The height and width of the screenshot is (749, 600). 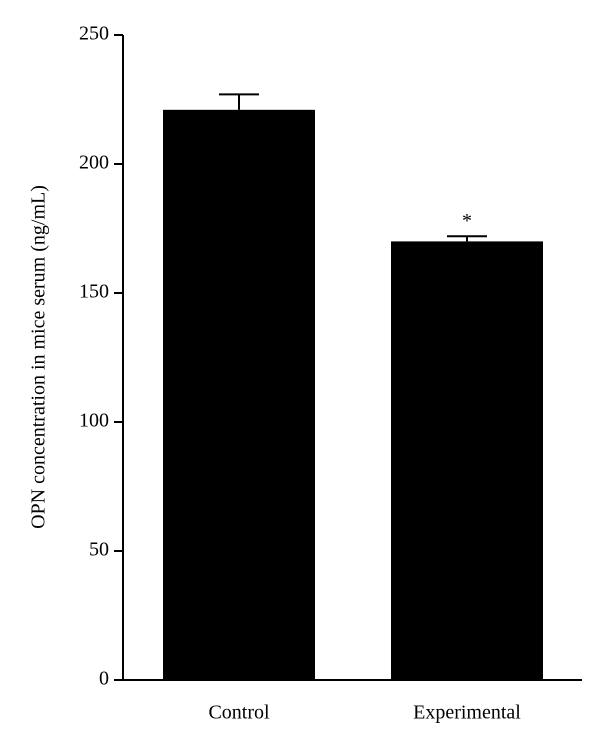 What do you see at coordinates (94, 163) in the screenshot?
I see `y-tick-label: 200` at bounding box center [94, 163].